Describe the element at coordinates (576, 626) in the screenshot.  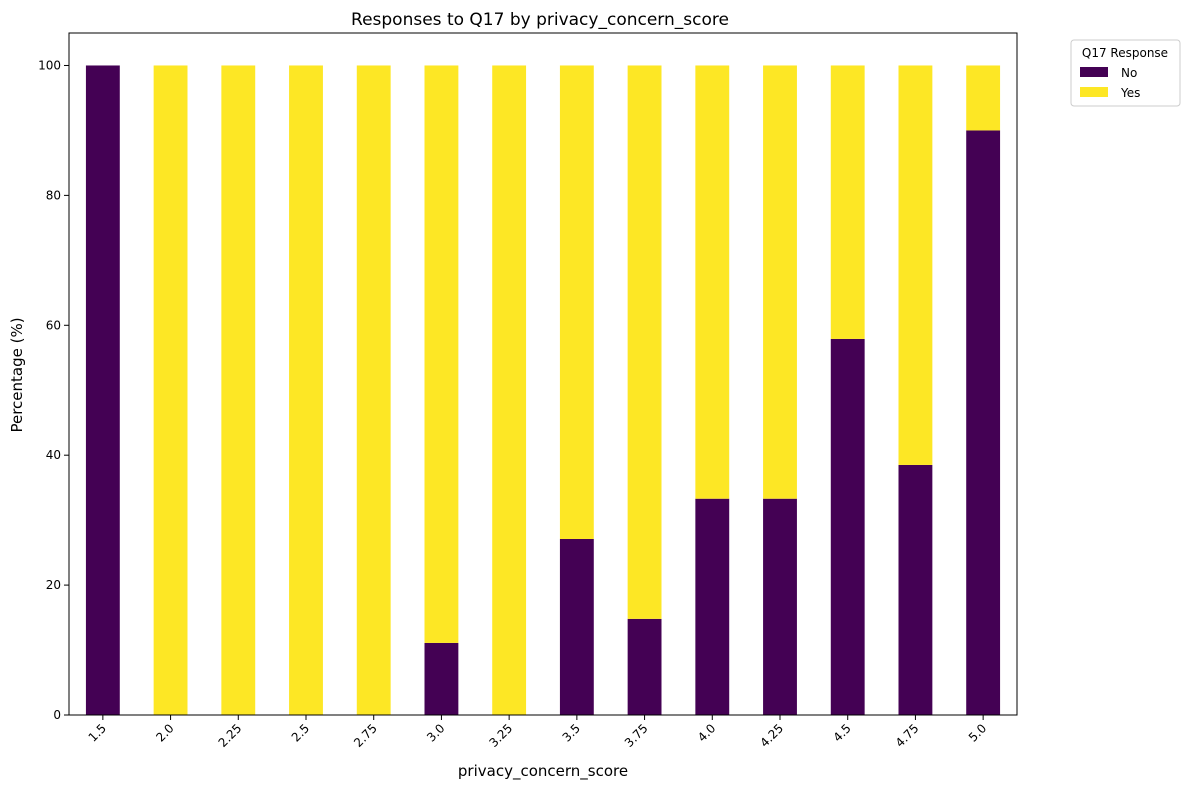
I see `bar-no-3.5` at that location.